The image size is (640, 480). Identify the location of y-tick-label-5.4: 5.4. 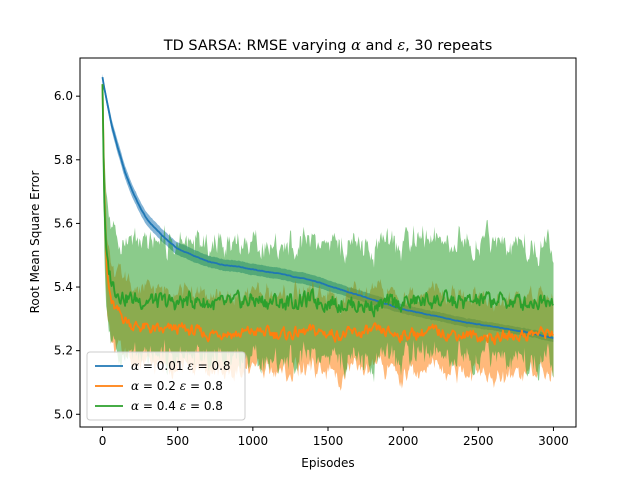
(63, 287).